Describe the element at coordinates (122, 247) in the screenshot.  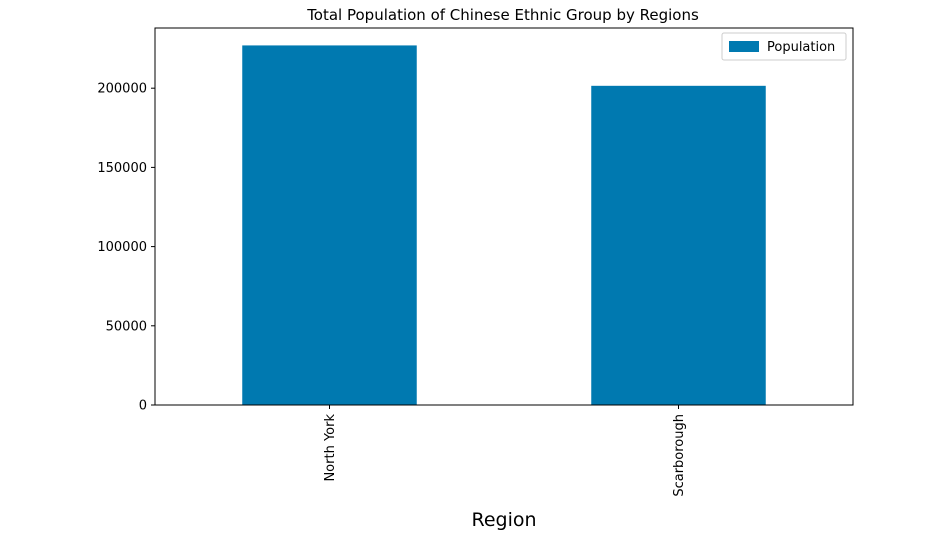
I see `y-tick-label: 100000` at that location.